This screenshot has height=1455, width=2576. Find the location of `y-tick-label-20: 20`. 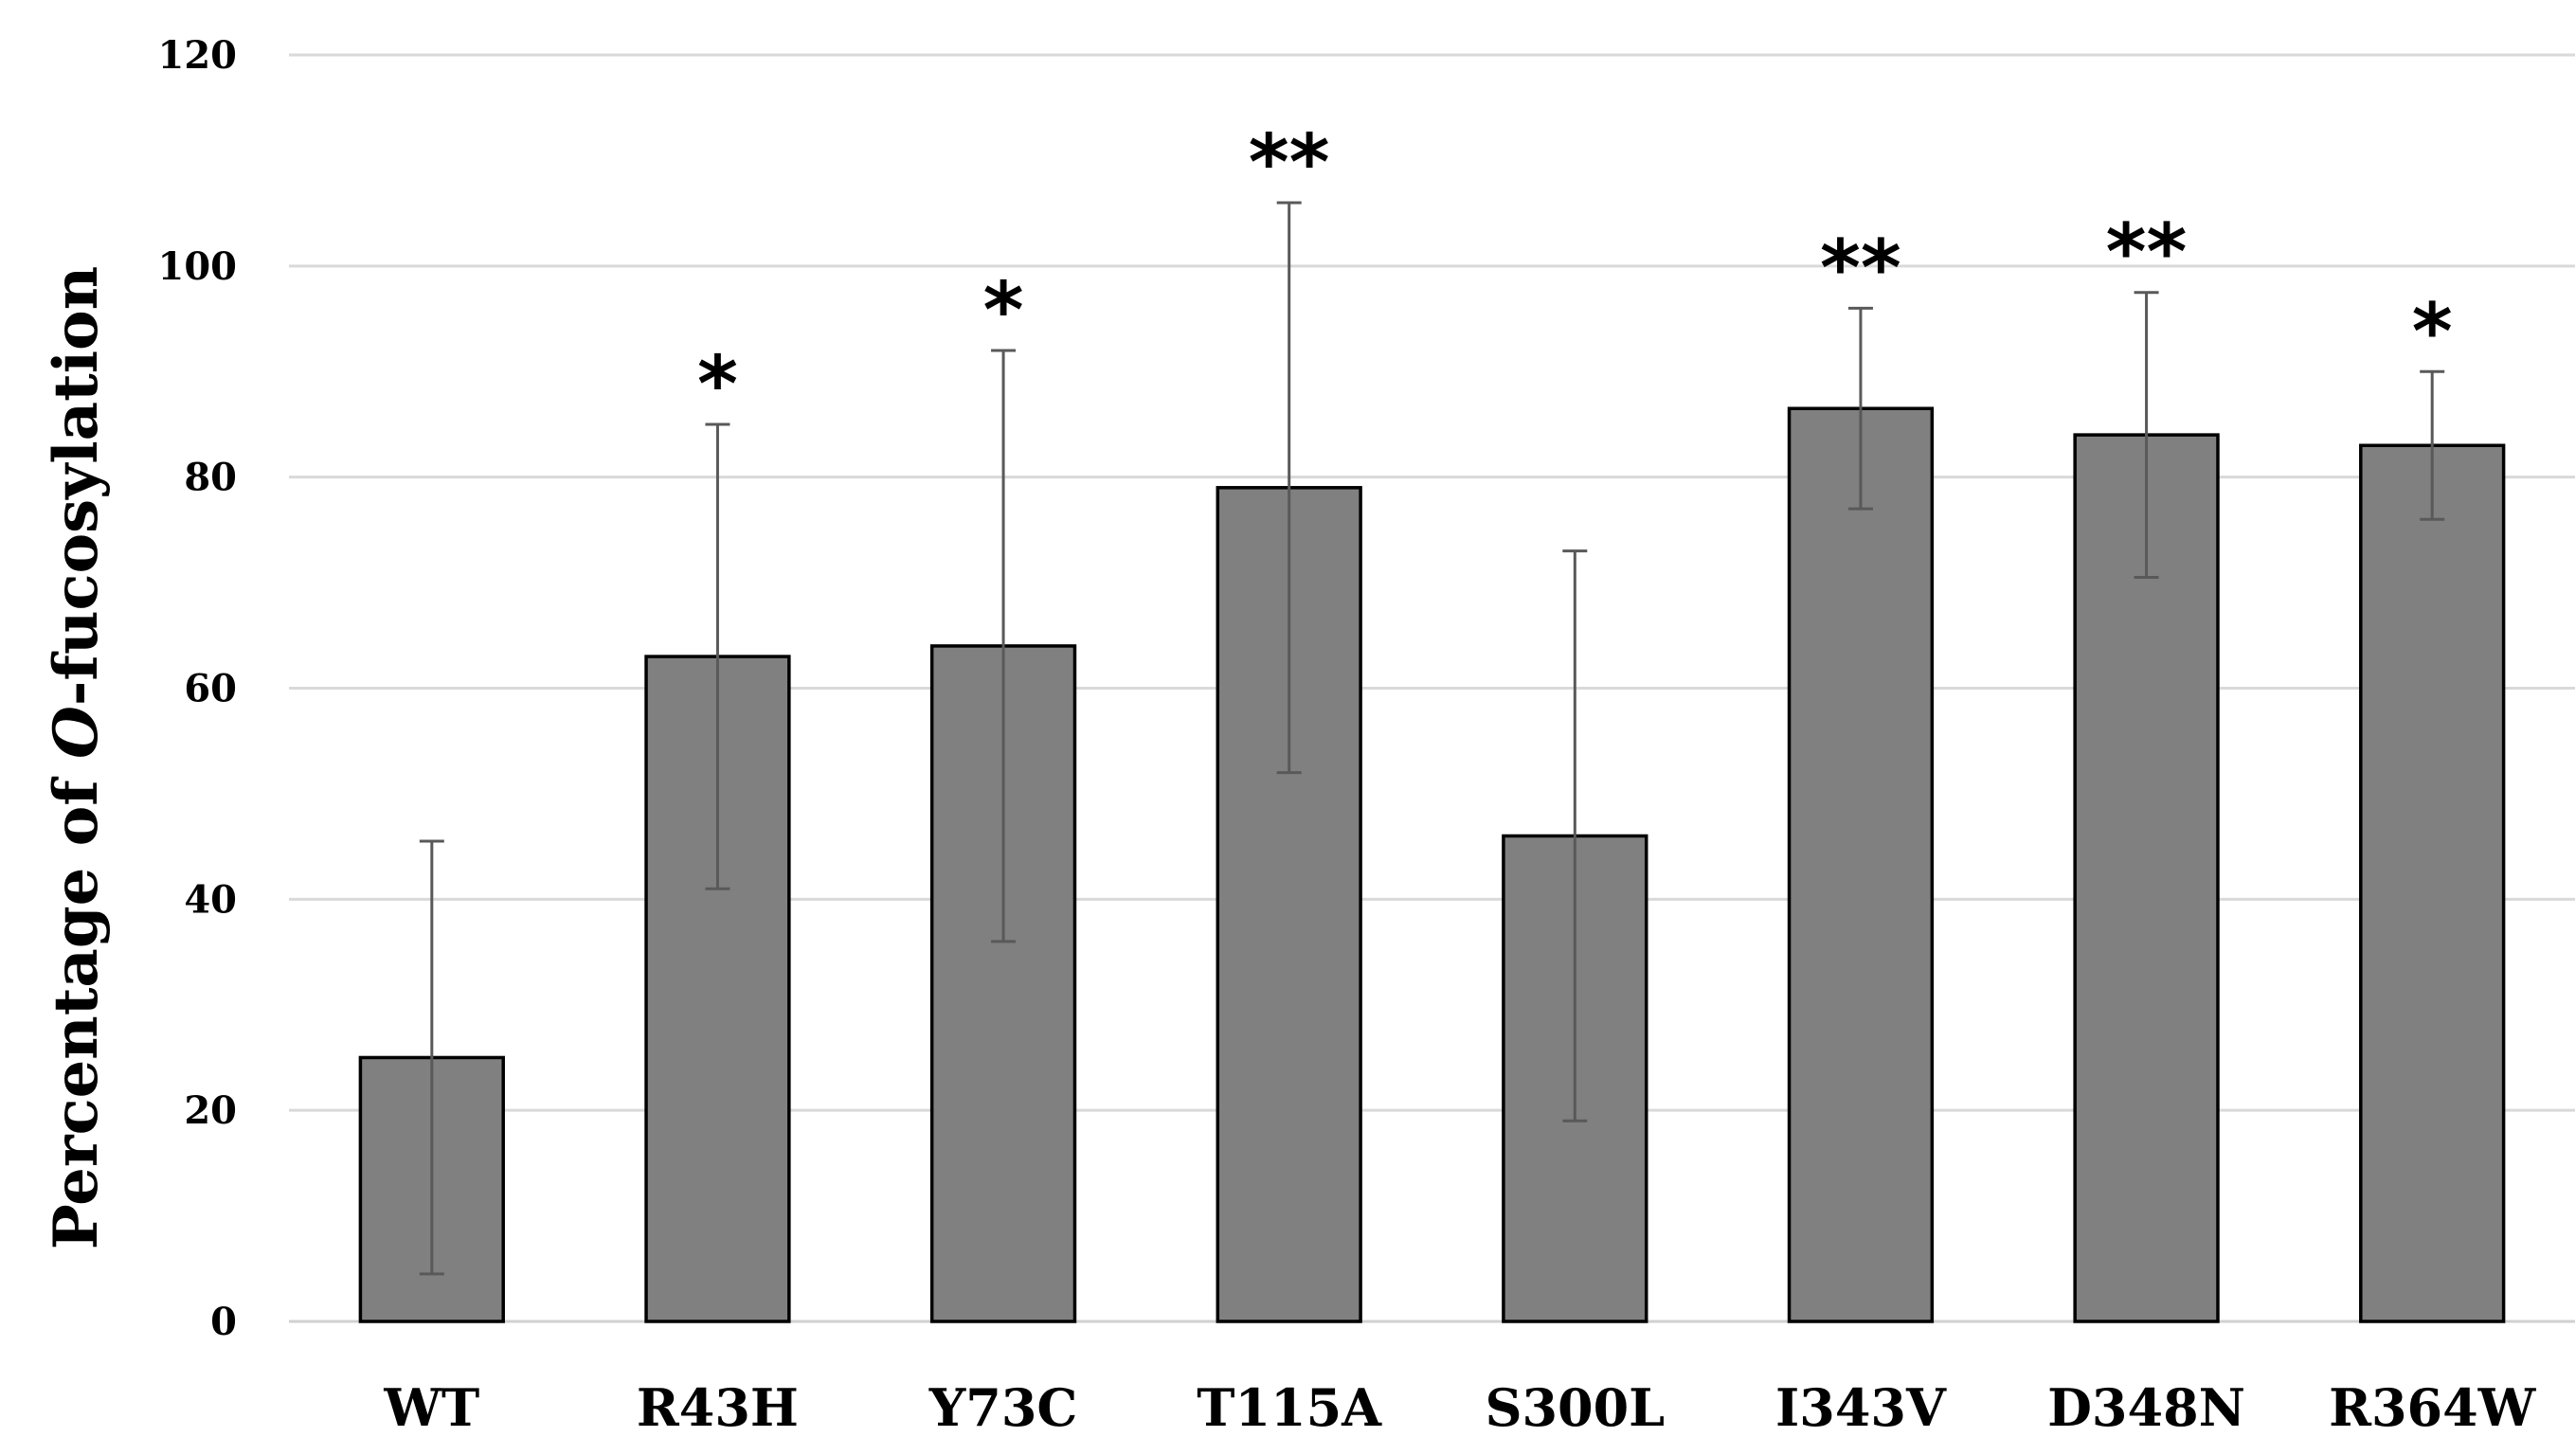

y-tick-label-20: 20 is located at coordinates (210, 1110).